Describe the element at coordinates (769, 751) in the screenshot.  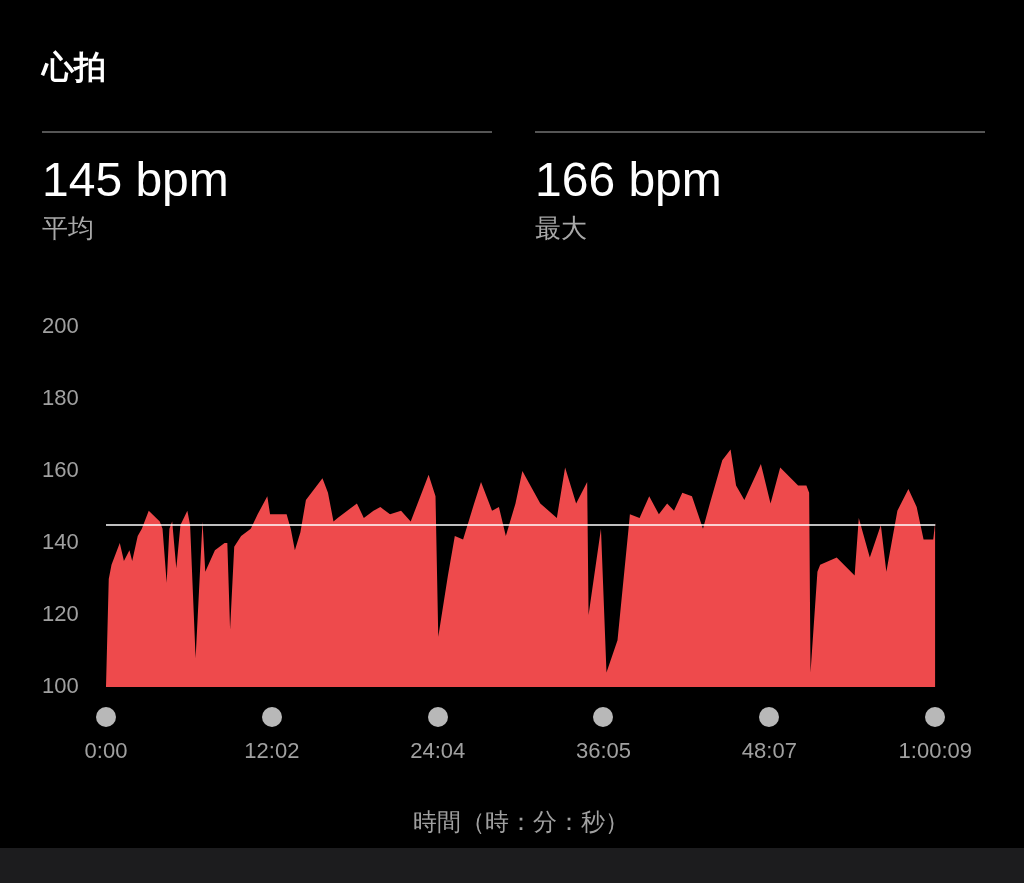
I see `x-tick-label: 48:07` at that location.